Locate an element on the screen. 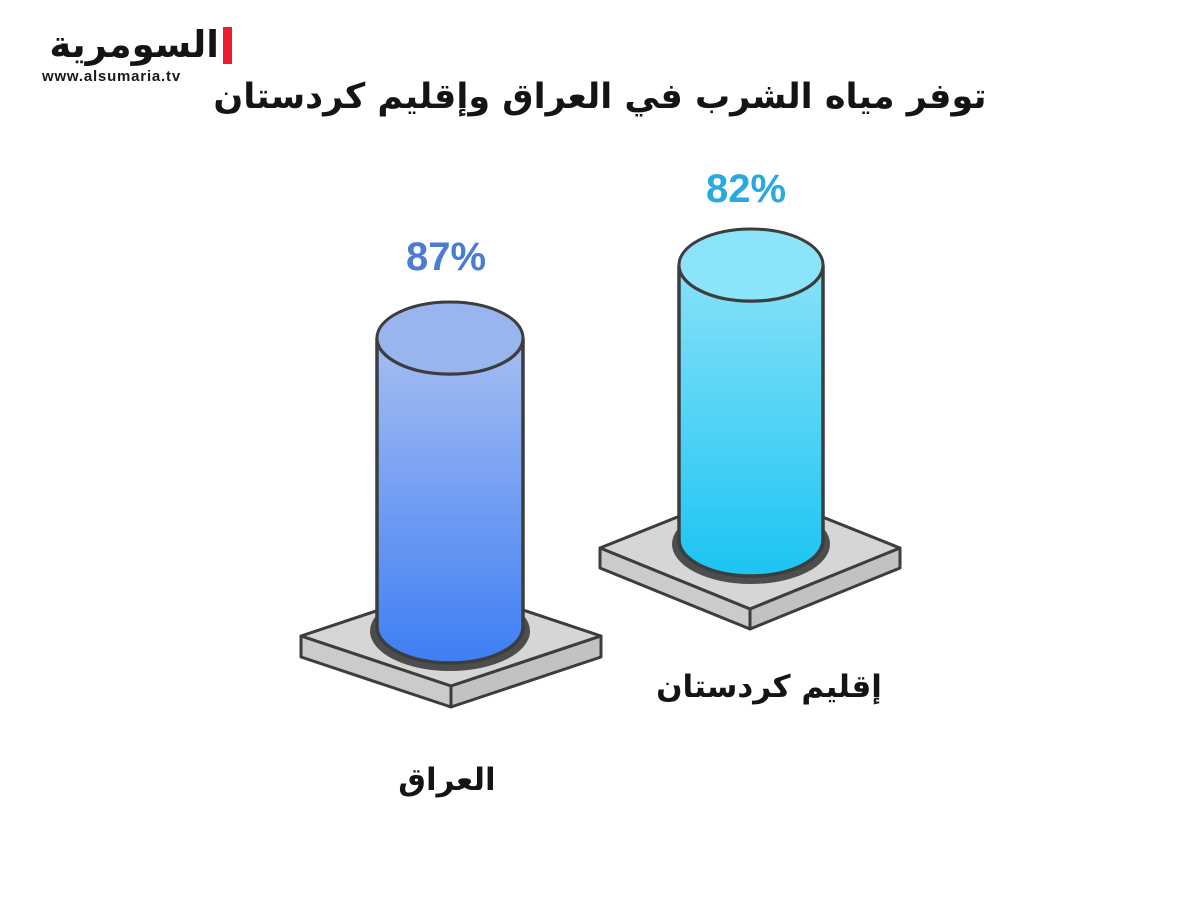 The image size is (1200, 900). cylinder-cap-kurdistan is located at coordinates (751, 265).